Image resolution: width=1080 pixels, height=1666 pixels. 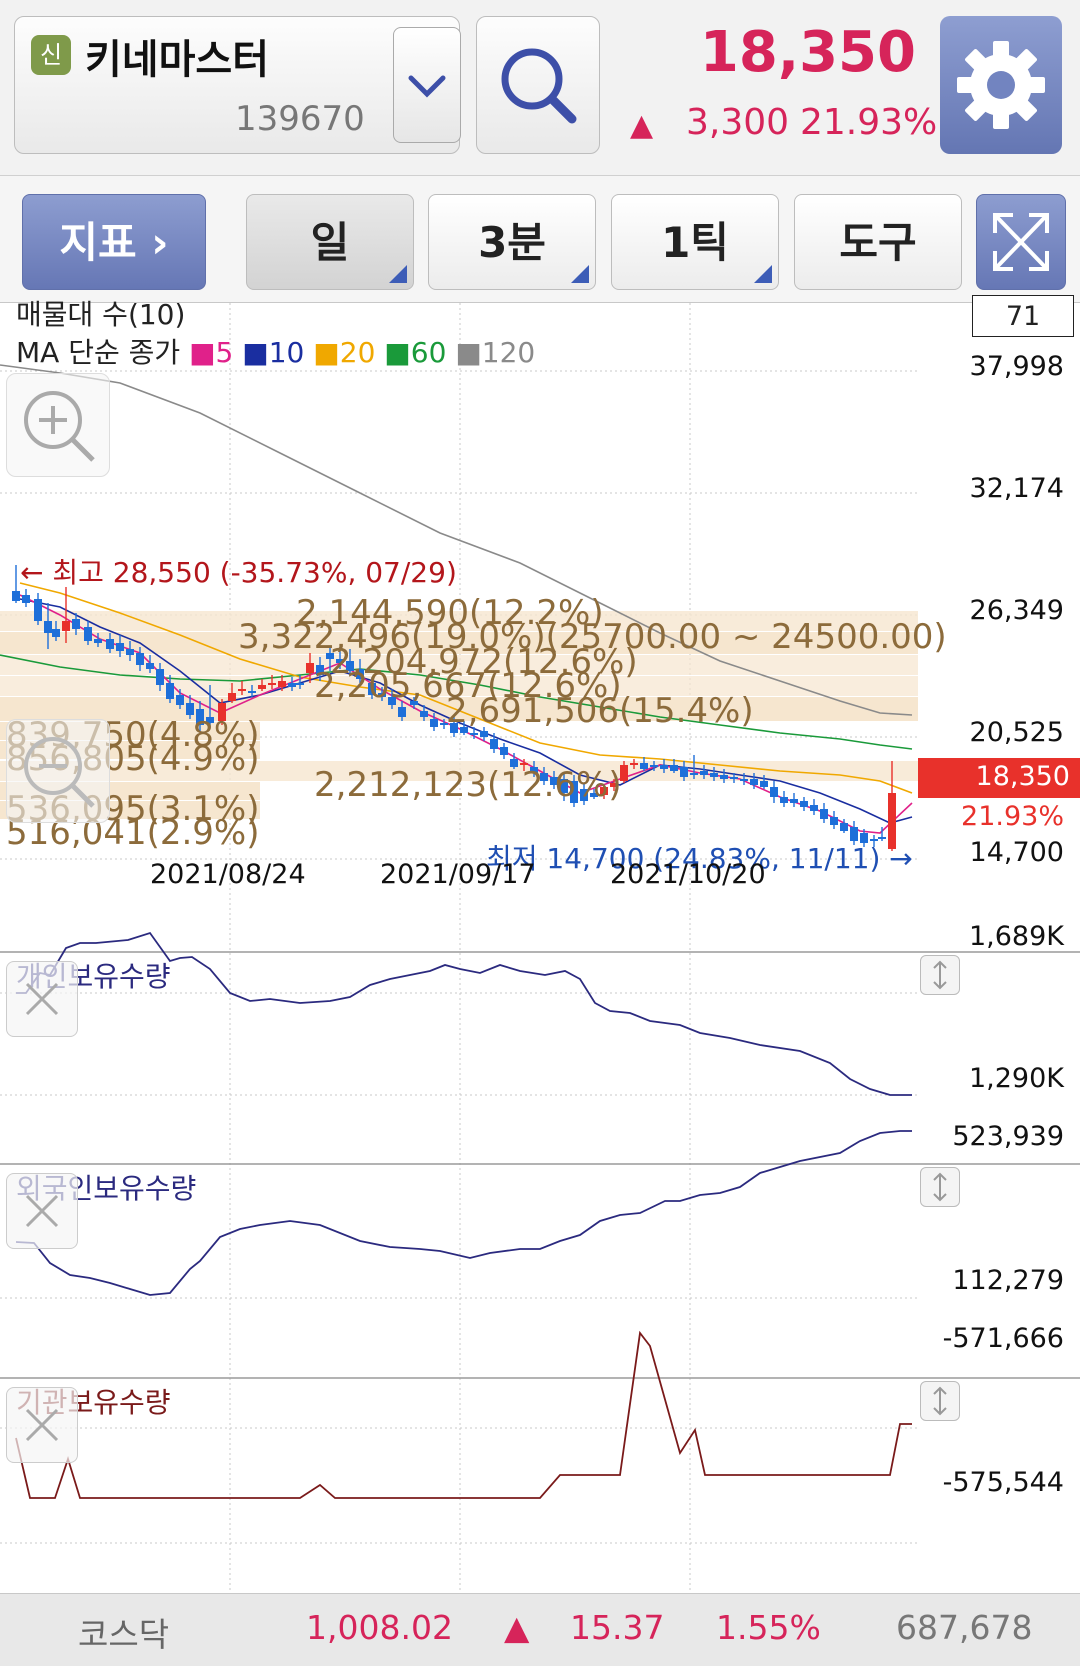 I want to click on period-tick-button: 1틱, so click(x=695, y=242).